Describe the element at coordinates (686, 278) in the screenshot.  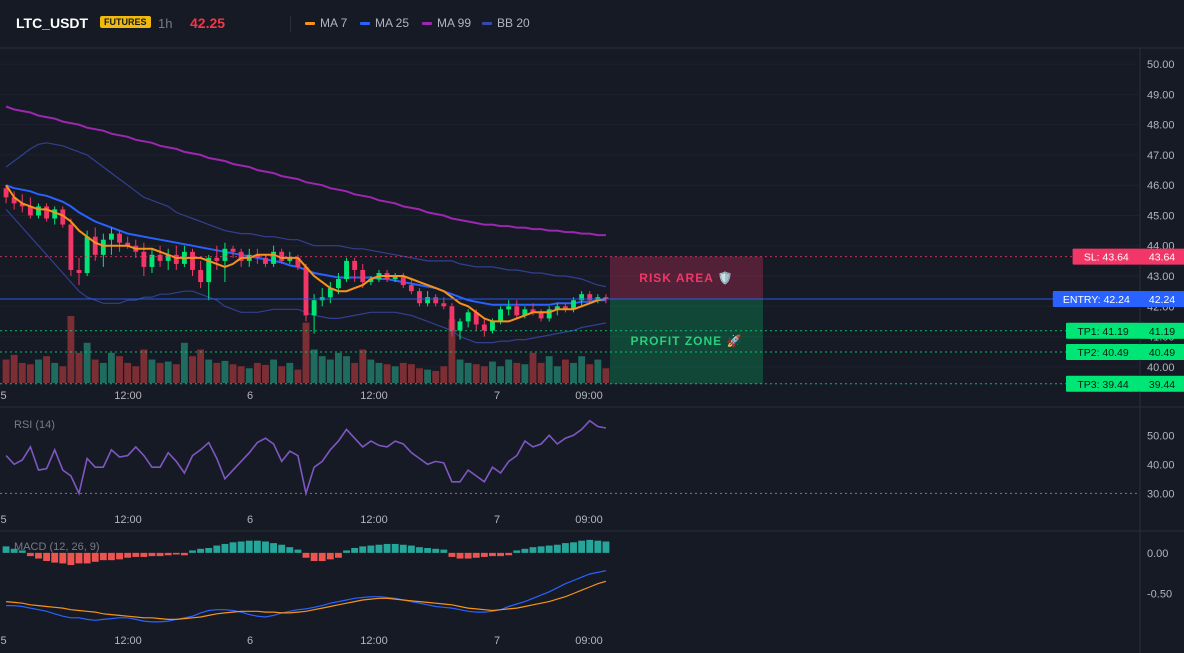
I see `risk-zone` at that location.